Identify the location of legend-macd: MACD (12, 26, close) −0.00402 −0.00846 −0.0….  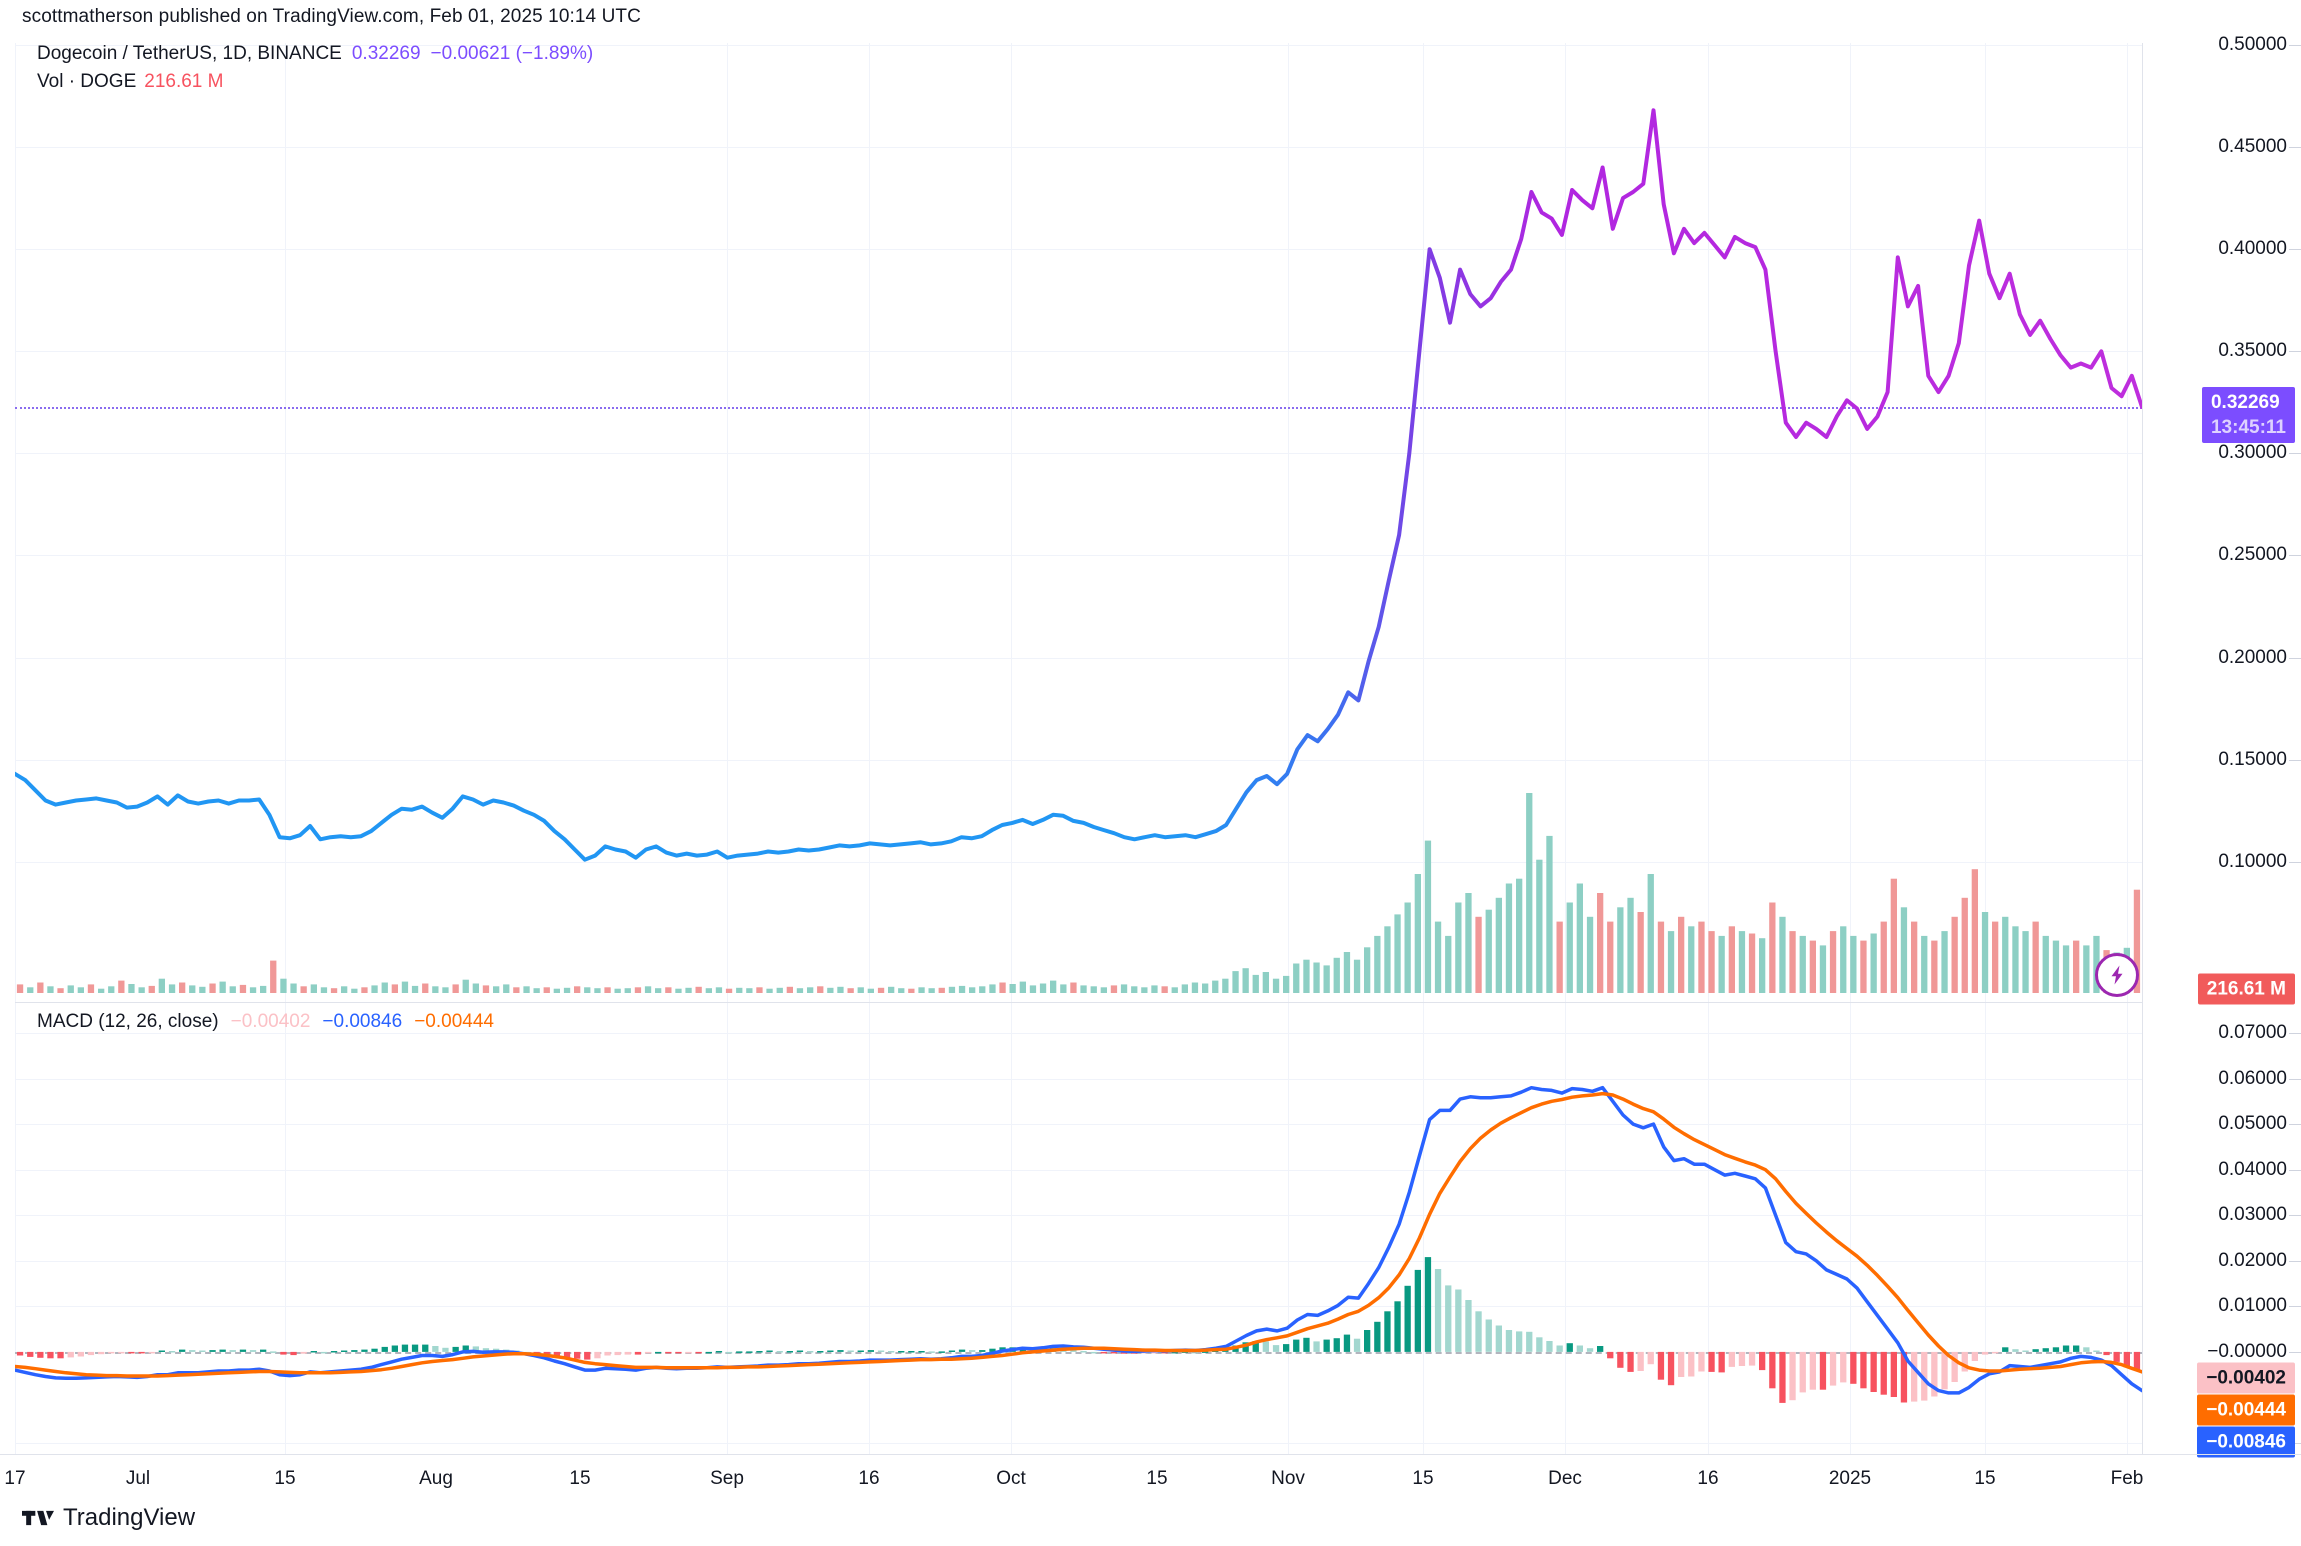
(265, 1022).